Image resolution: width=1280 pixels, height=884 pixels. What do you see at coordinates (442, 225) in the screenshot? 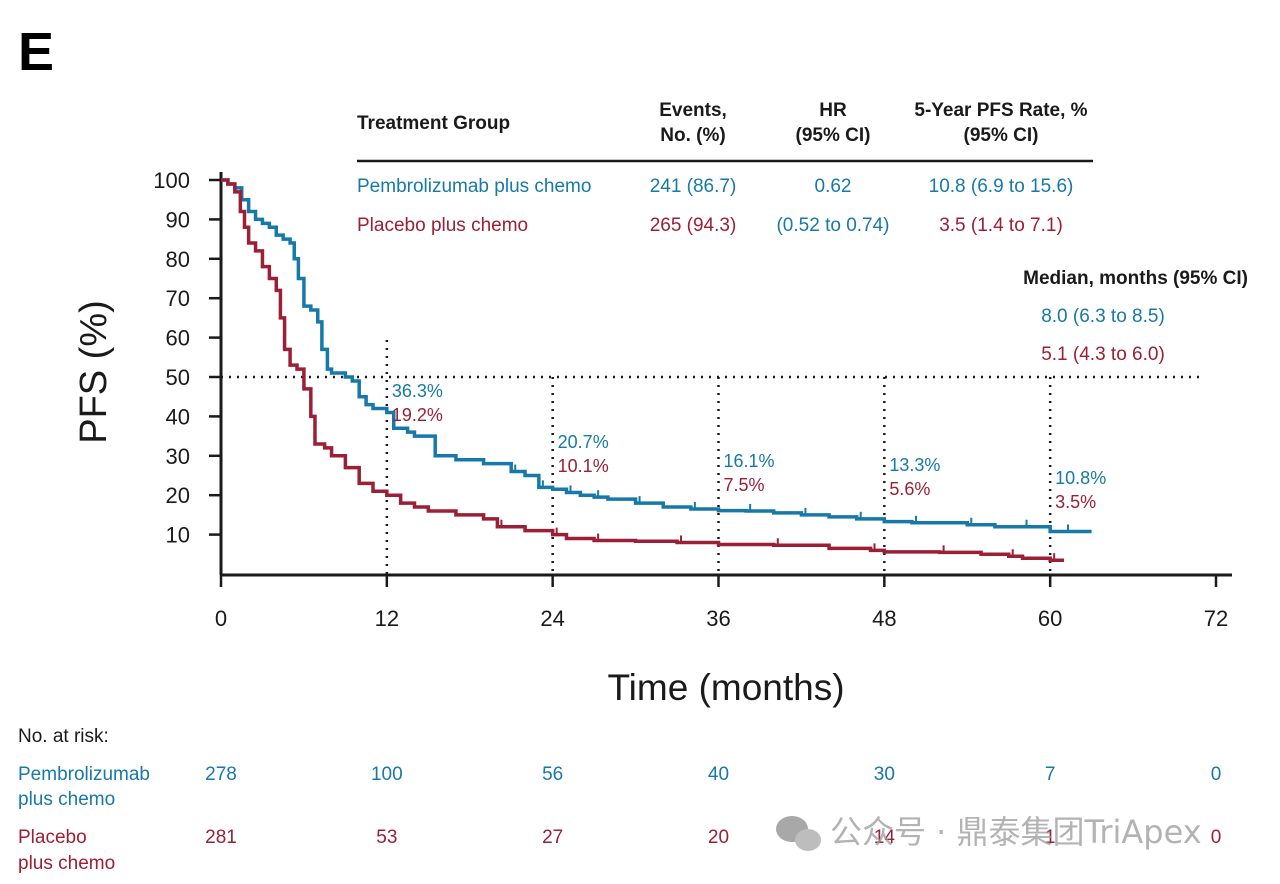
I see `row-placebo-group: Placebo plus chemo` at bounding box center [442, 225].